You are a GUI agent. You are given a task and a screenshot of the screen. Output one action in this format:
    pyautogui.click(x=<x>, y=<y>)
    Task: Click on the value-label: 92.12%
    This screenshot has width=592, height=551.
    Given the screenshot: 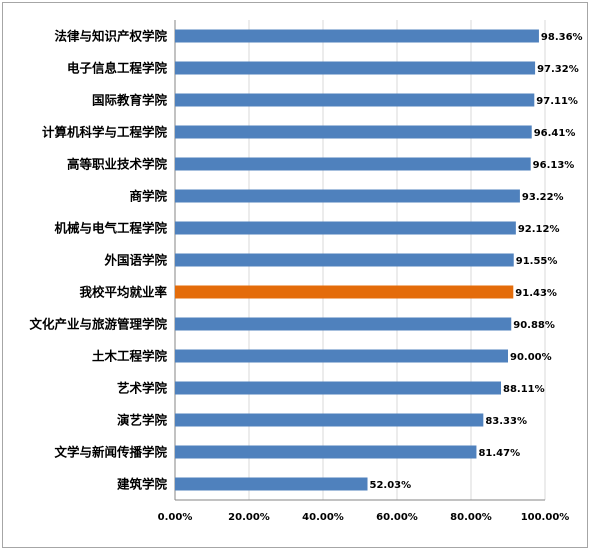 What is the action you would take?
    pyautogui.click(x=539, y=229)
    